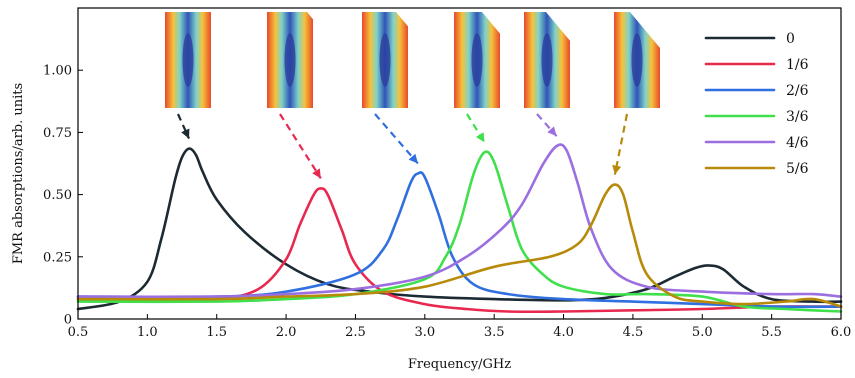  What do you see at coordinates (216, 332) in the screenshot?
I see `x-tick-label: 1.5` at bounding box center [216, 332].